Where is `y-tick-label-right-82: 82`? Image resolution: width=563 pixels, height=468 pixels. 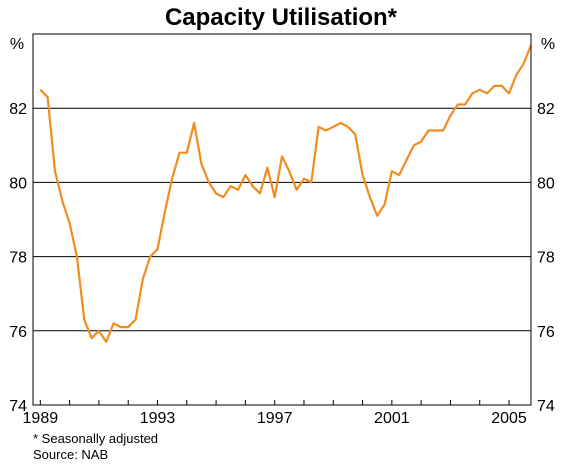 y-tick-label-right-82: 82 is located at coordinates (546, 109).